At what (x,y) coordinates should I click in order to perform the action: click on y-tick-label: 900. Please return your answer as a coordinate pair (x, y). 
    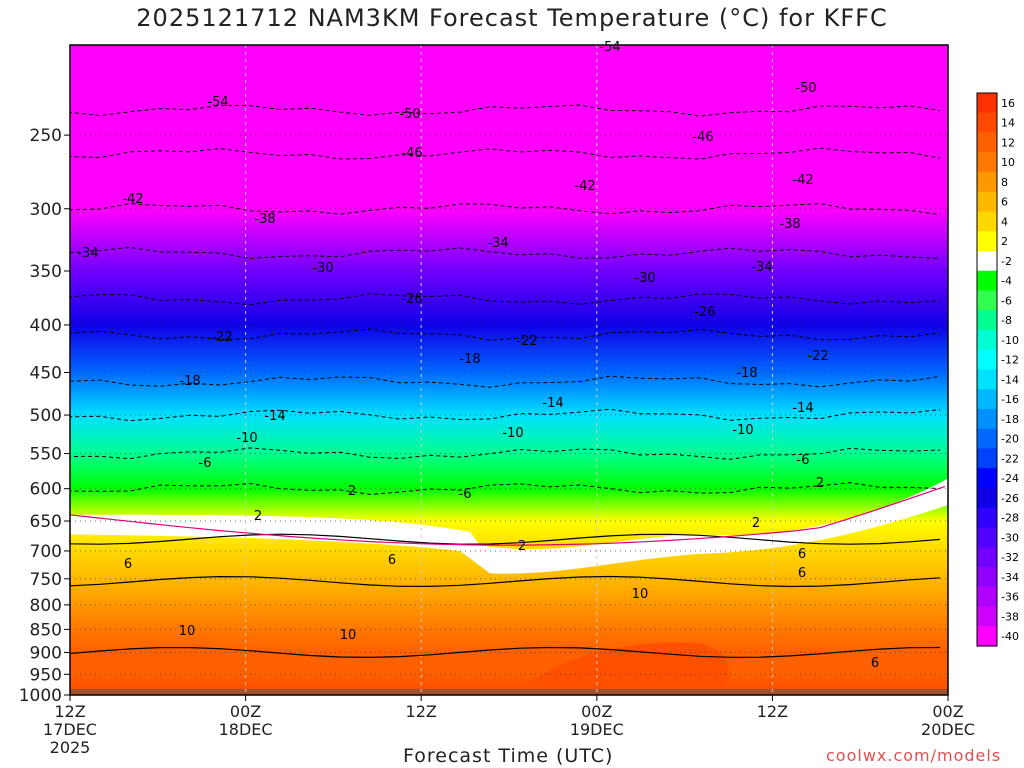
    Looking at the image, I should click on (46, 653).